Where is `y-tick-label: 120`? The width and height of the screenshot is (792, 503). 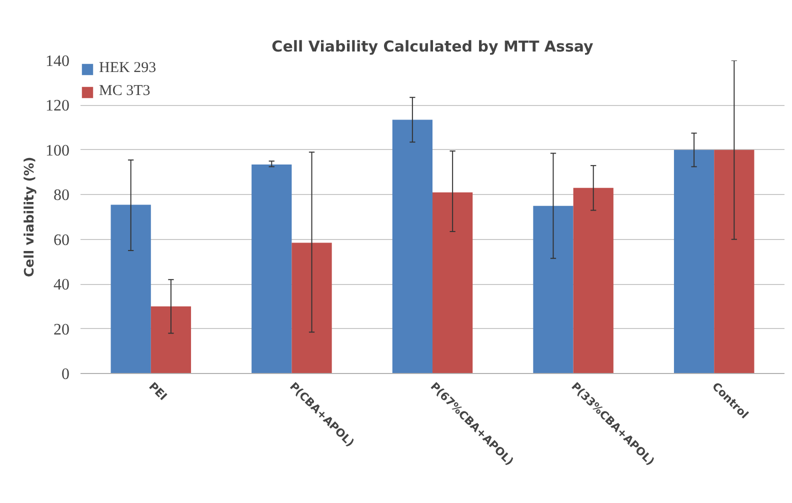 y-tick-label: 120 is located at coordinates (58, 106).